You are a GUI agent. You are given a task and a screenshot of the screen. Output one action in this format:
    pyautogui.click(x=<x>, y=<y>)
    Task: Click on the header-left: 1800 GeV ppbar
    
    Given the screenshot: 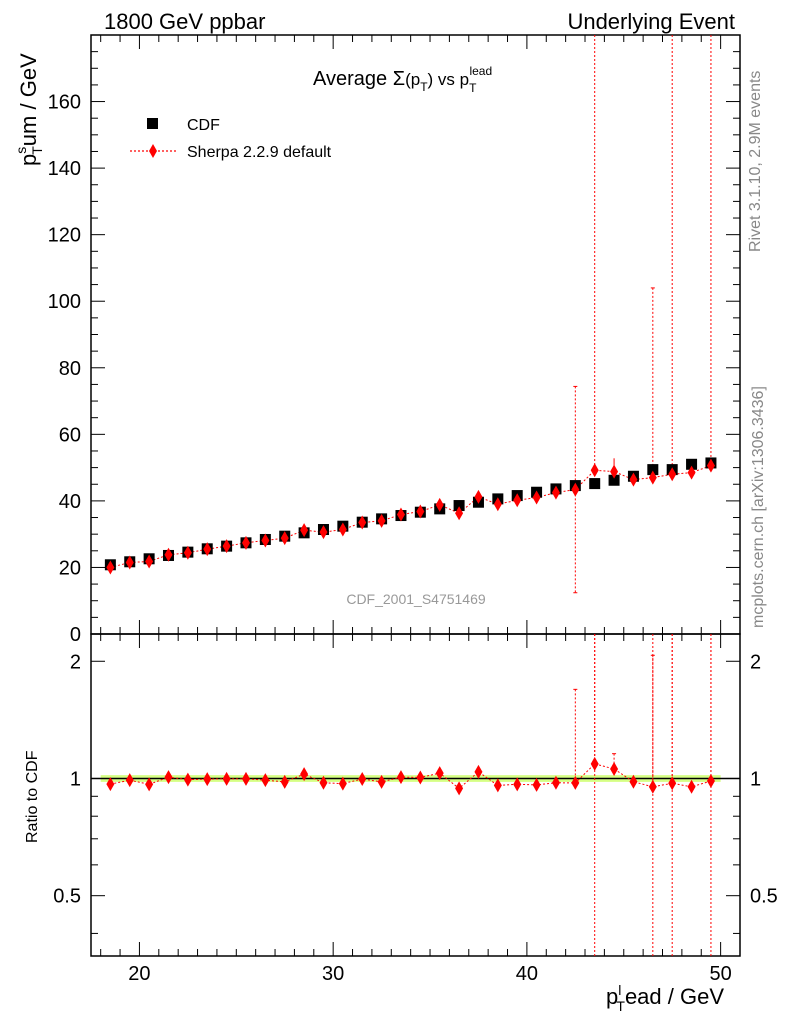 What is the action you would take?
    pyautogui.click(x=184, y=21)
    